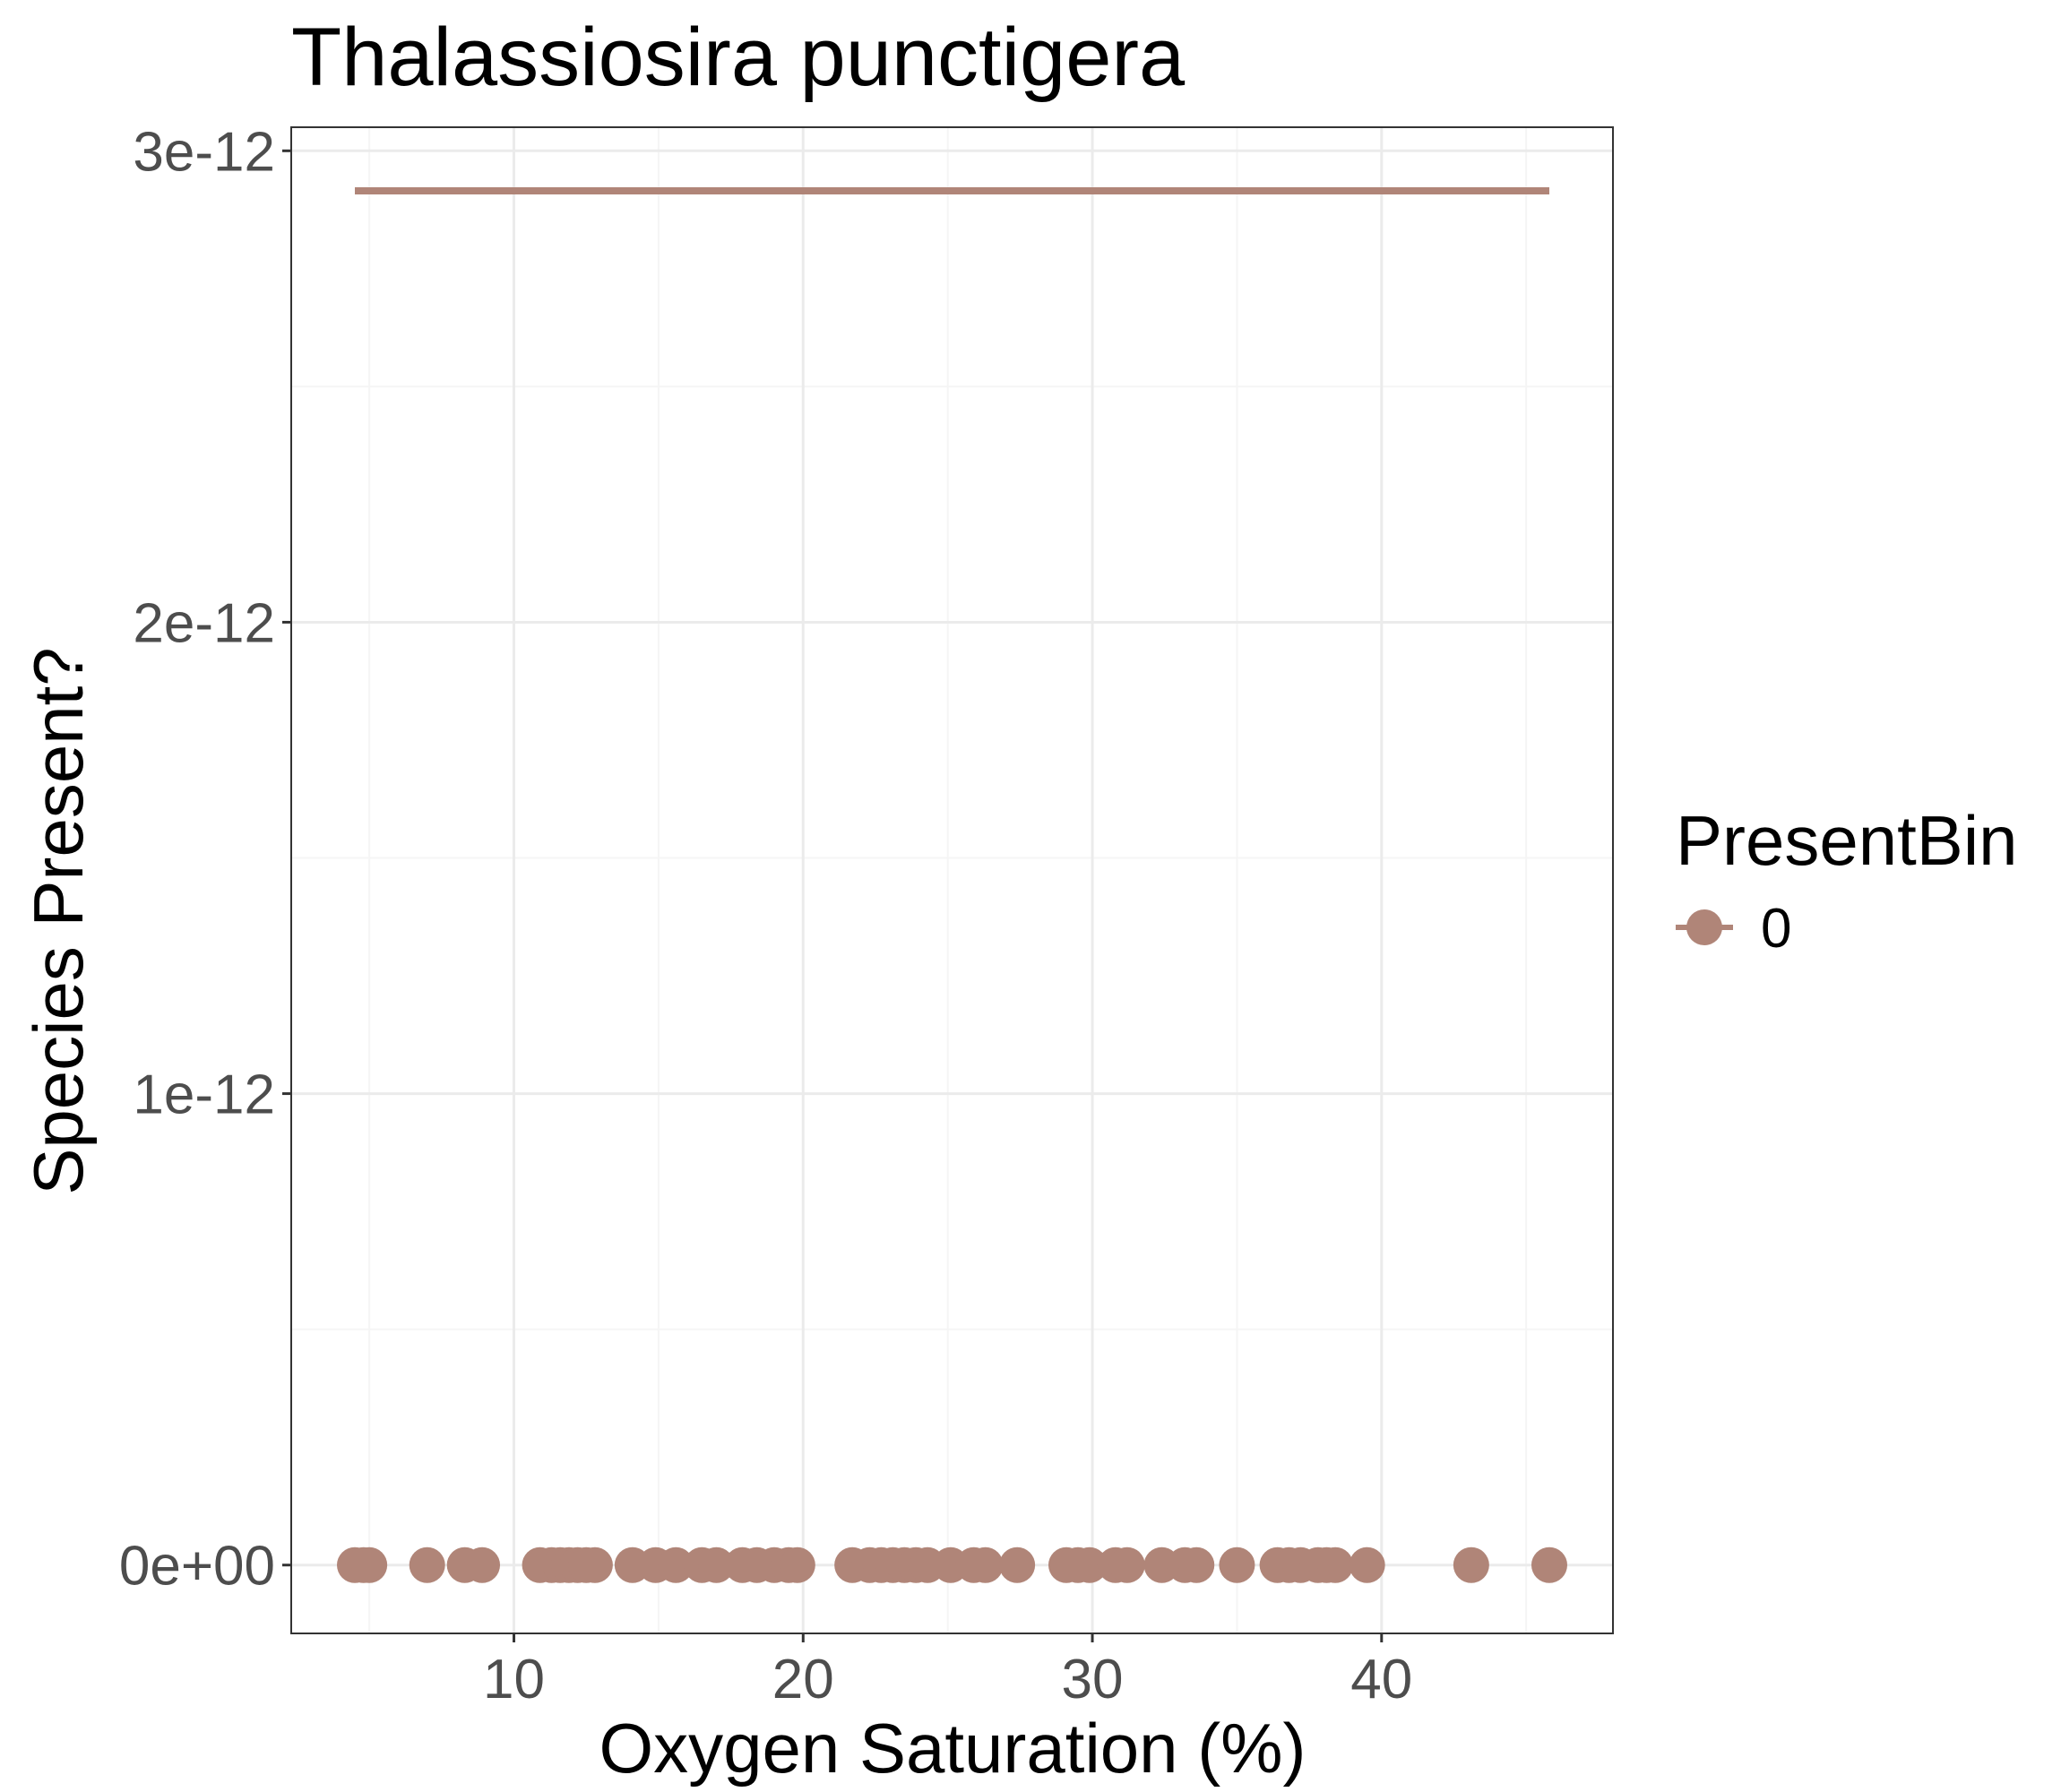 The width and height of the screenshot is (2061, 1792). I want to click on y-tick-label: 3e-12, so click(204, 152).